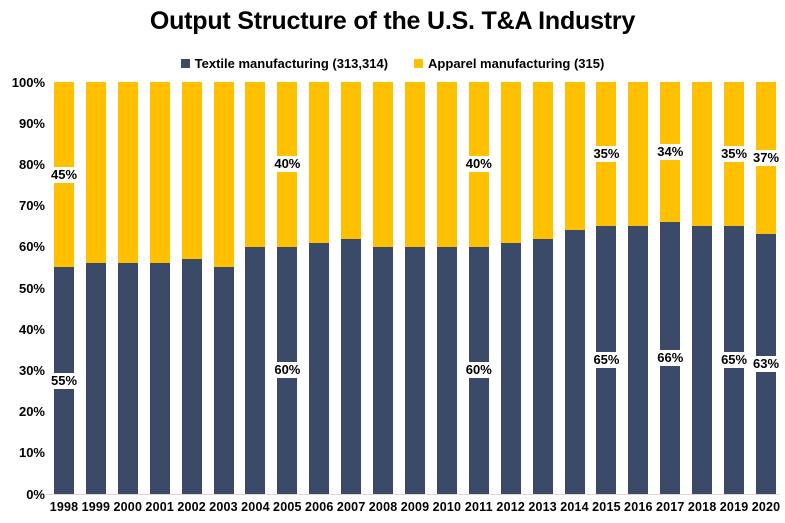 The width and height of the screenshot is (785, 523). Describe the element at coordinates (31, 412) in the screenshot. I see `y-tick-label: 20%` at that location.